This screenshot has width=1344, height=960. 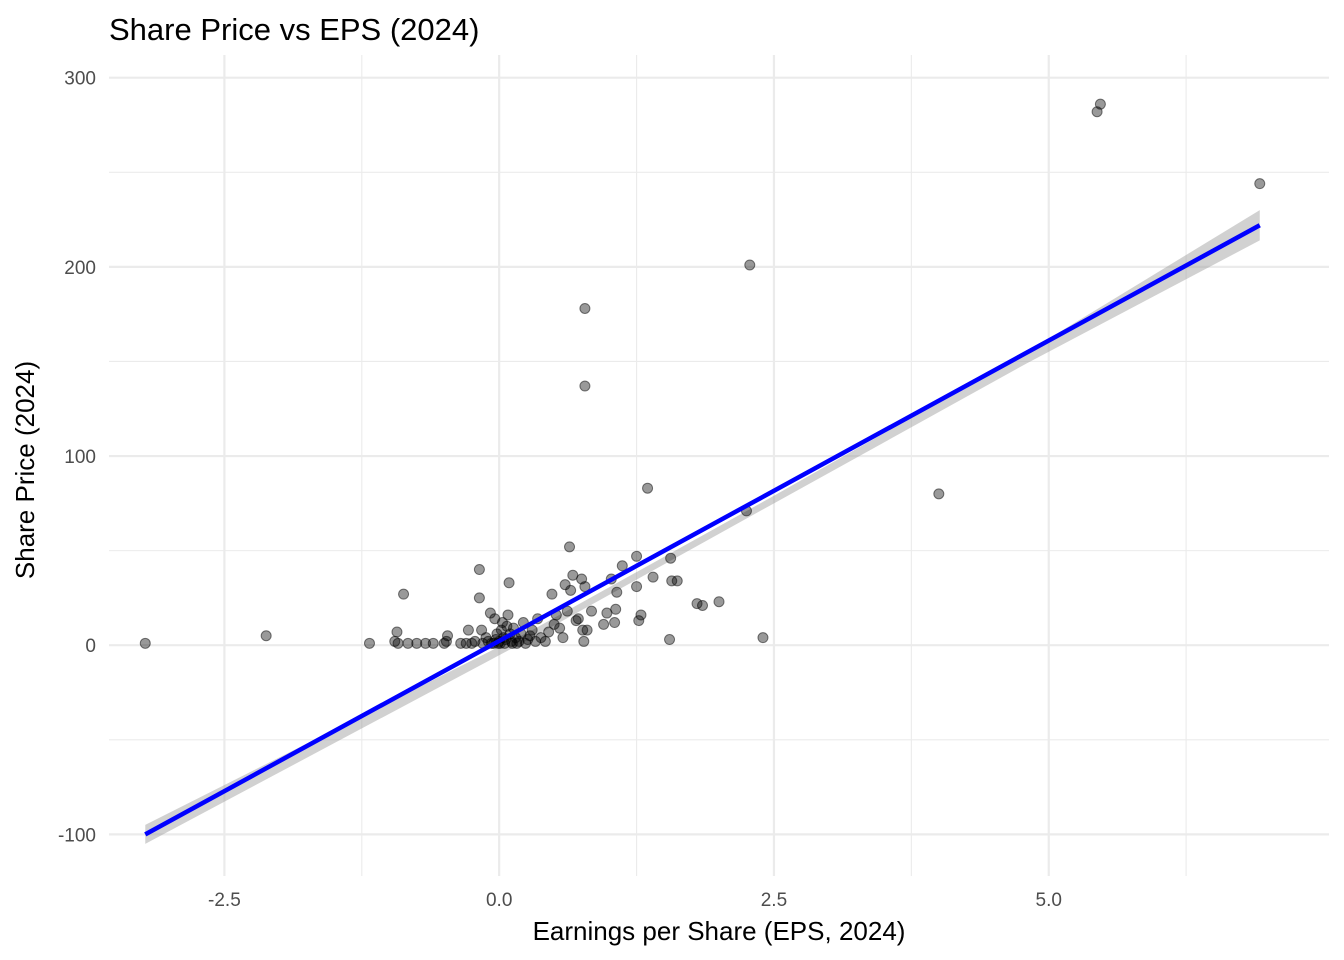 What do you see at coordinates (294, 29) in the screenshot?
I see `chart-title: Share Price vs EPS (2024)` at bounding box center [294, 29].